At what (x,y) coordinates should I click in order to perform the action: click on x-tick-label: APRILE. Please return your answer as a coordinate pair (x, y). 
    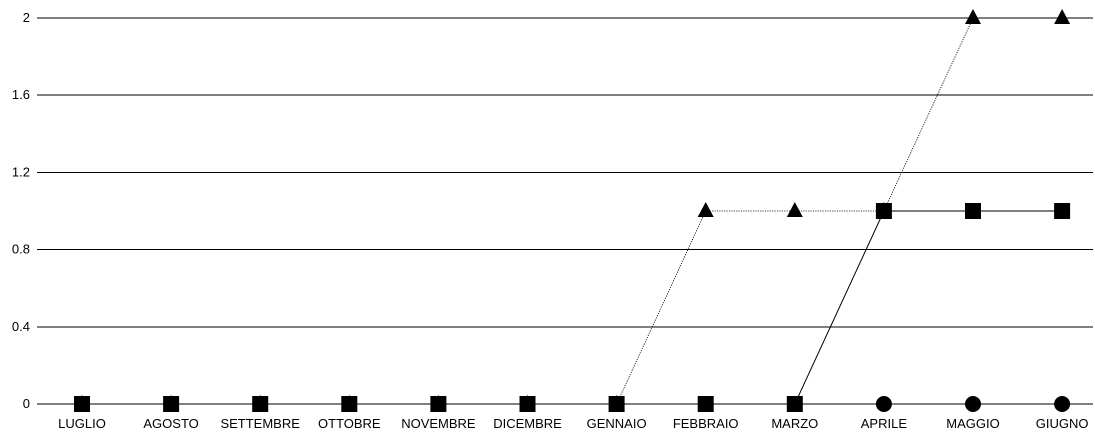
    Looking at the image, I should click on (884, 423).